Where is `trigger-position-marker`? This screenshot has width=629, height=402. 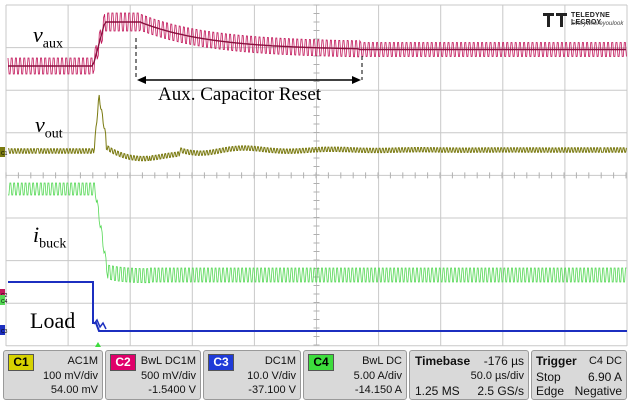
trigger-position-marker is located at coordinates (98, 344).